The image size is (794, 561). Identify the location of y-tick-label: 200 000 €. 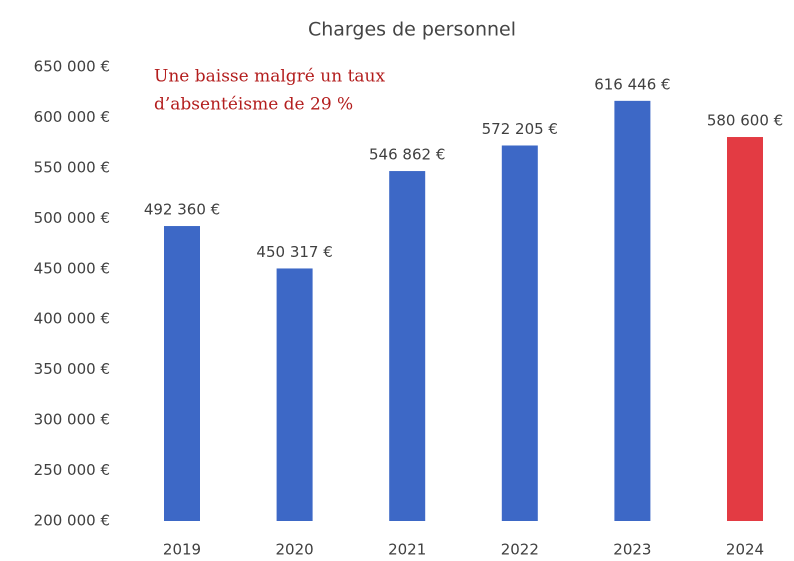
(72, 521).